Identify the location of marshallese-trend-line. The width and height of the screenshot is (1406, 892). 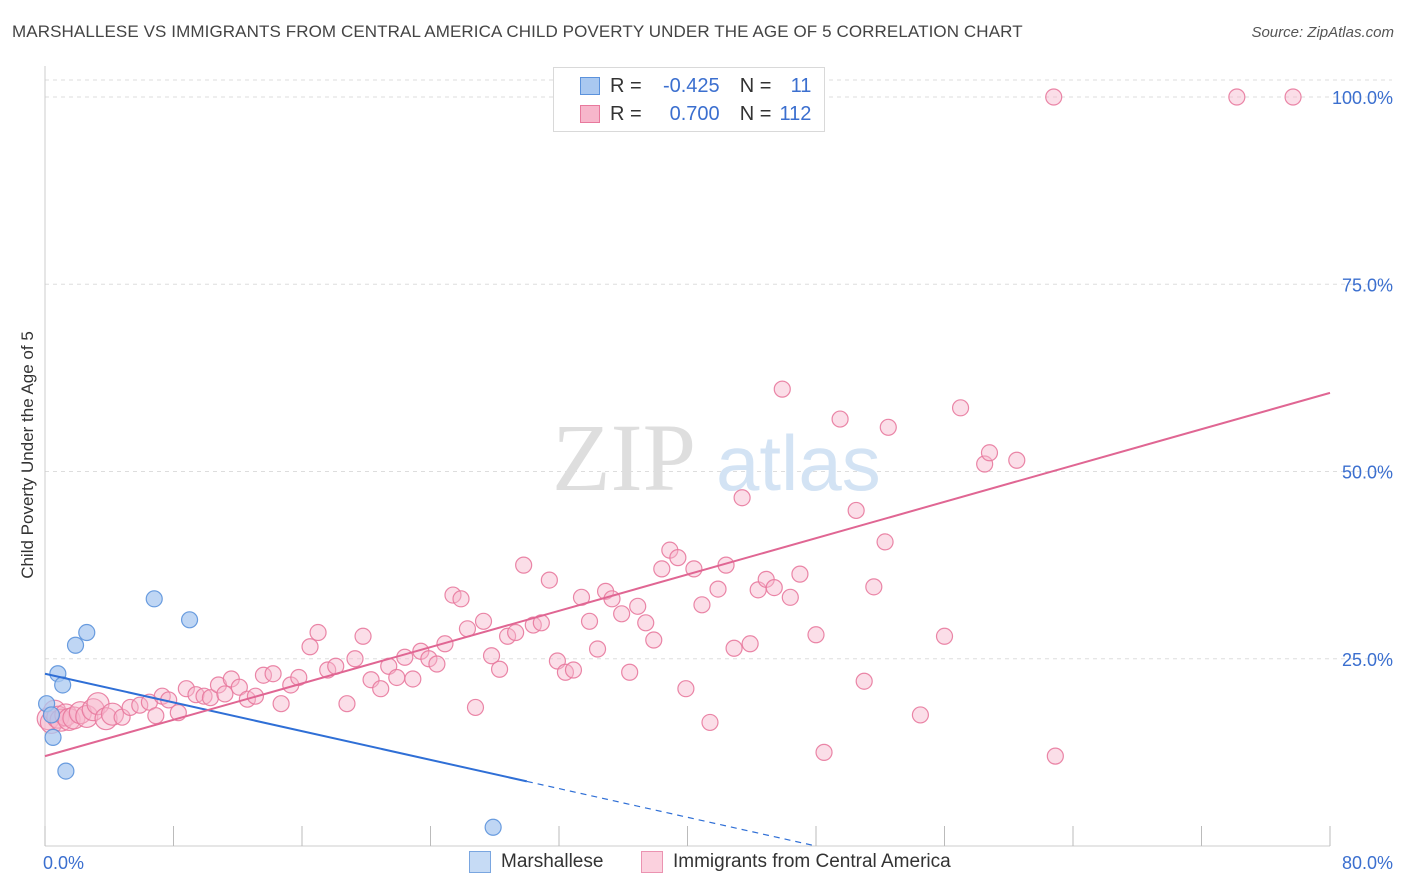
(286, 727).